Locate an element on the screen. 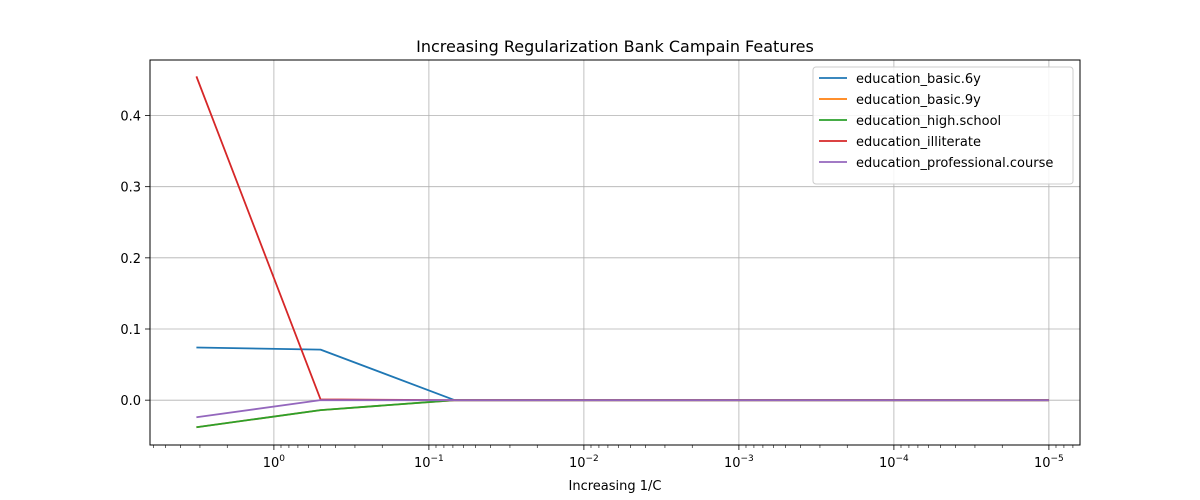  x-tick-label: 10⁻⁴ is located at coordinates (894, 462).